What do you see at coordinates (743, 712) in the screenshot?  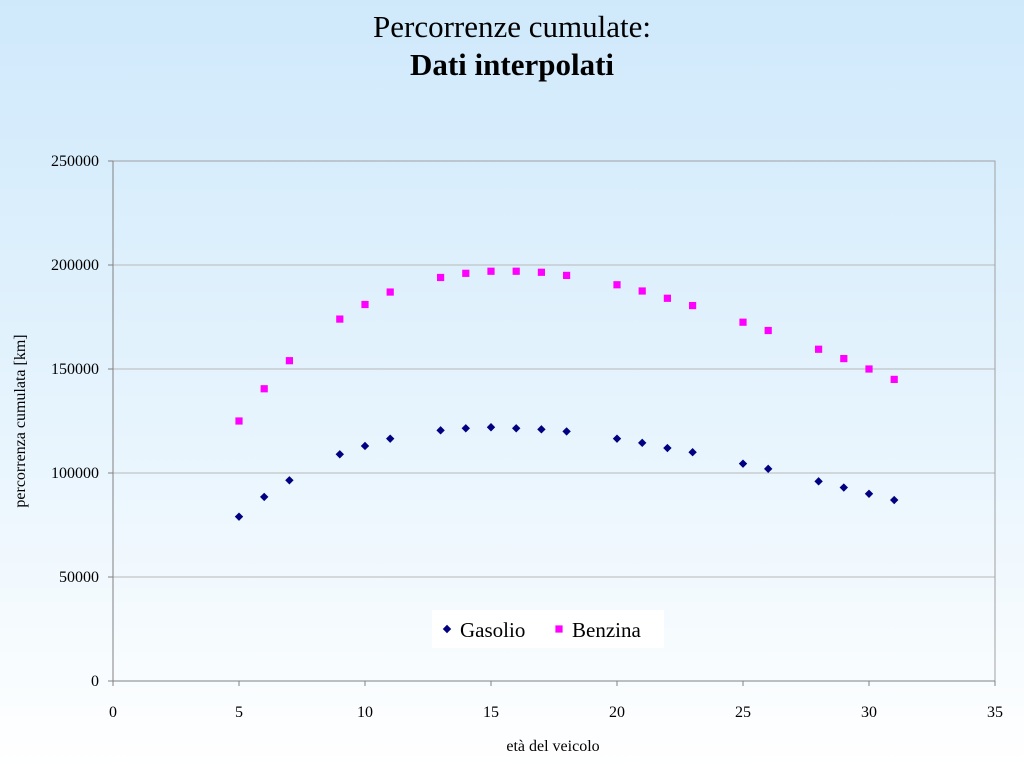 I see `x-tick-label: 25` at bounding box center [743, 712].